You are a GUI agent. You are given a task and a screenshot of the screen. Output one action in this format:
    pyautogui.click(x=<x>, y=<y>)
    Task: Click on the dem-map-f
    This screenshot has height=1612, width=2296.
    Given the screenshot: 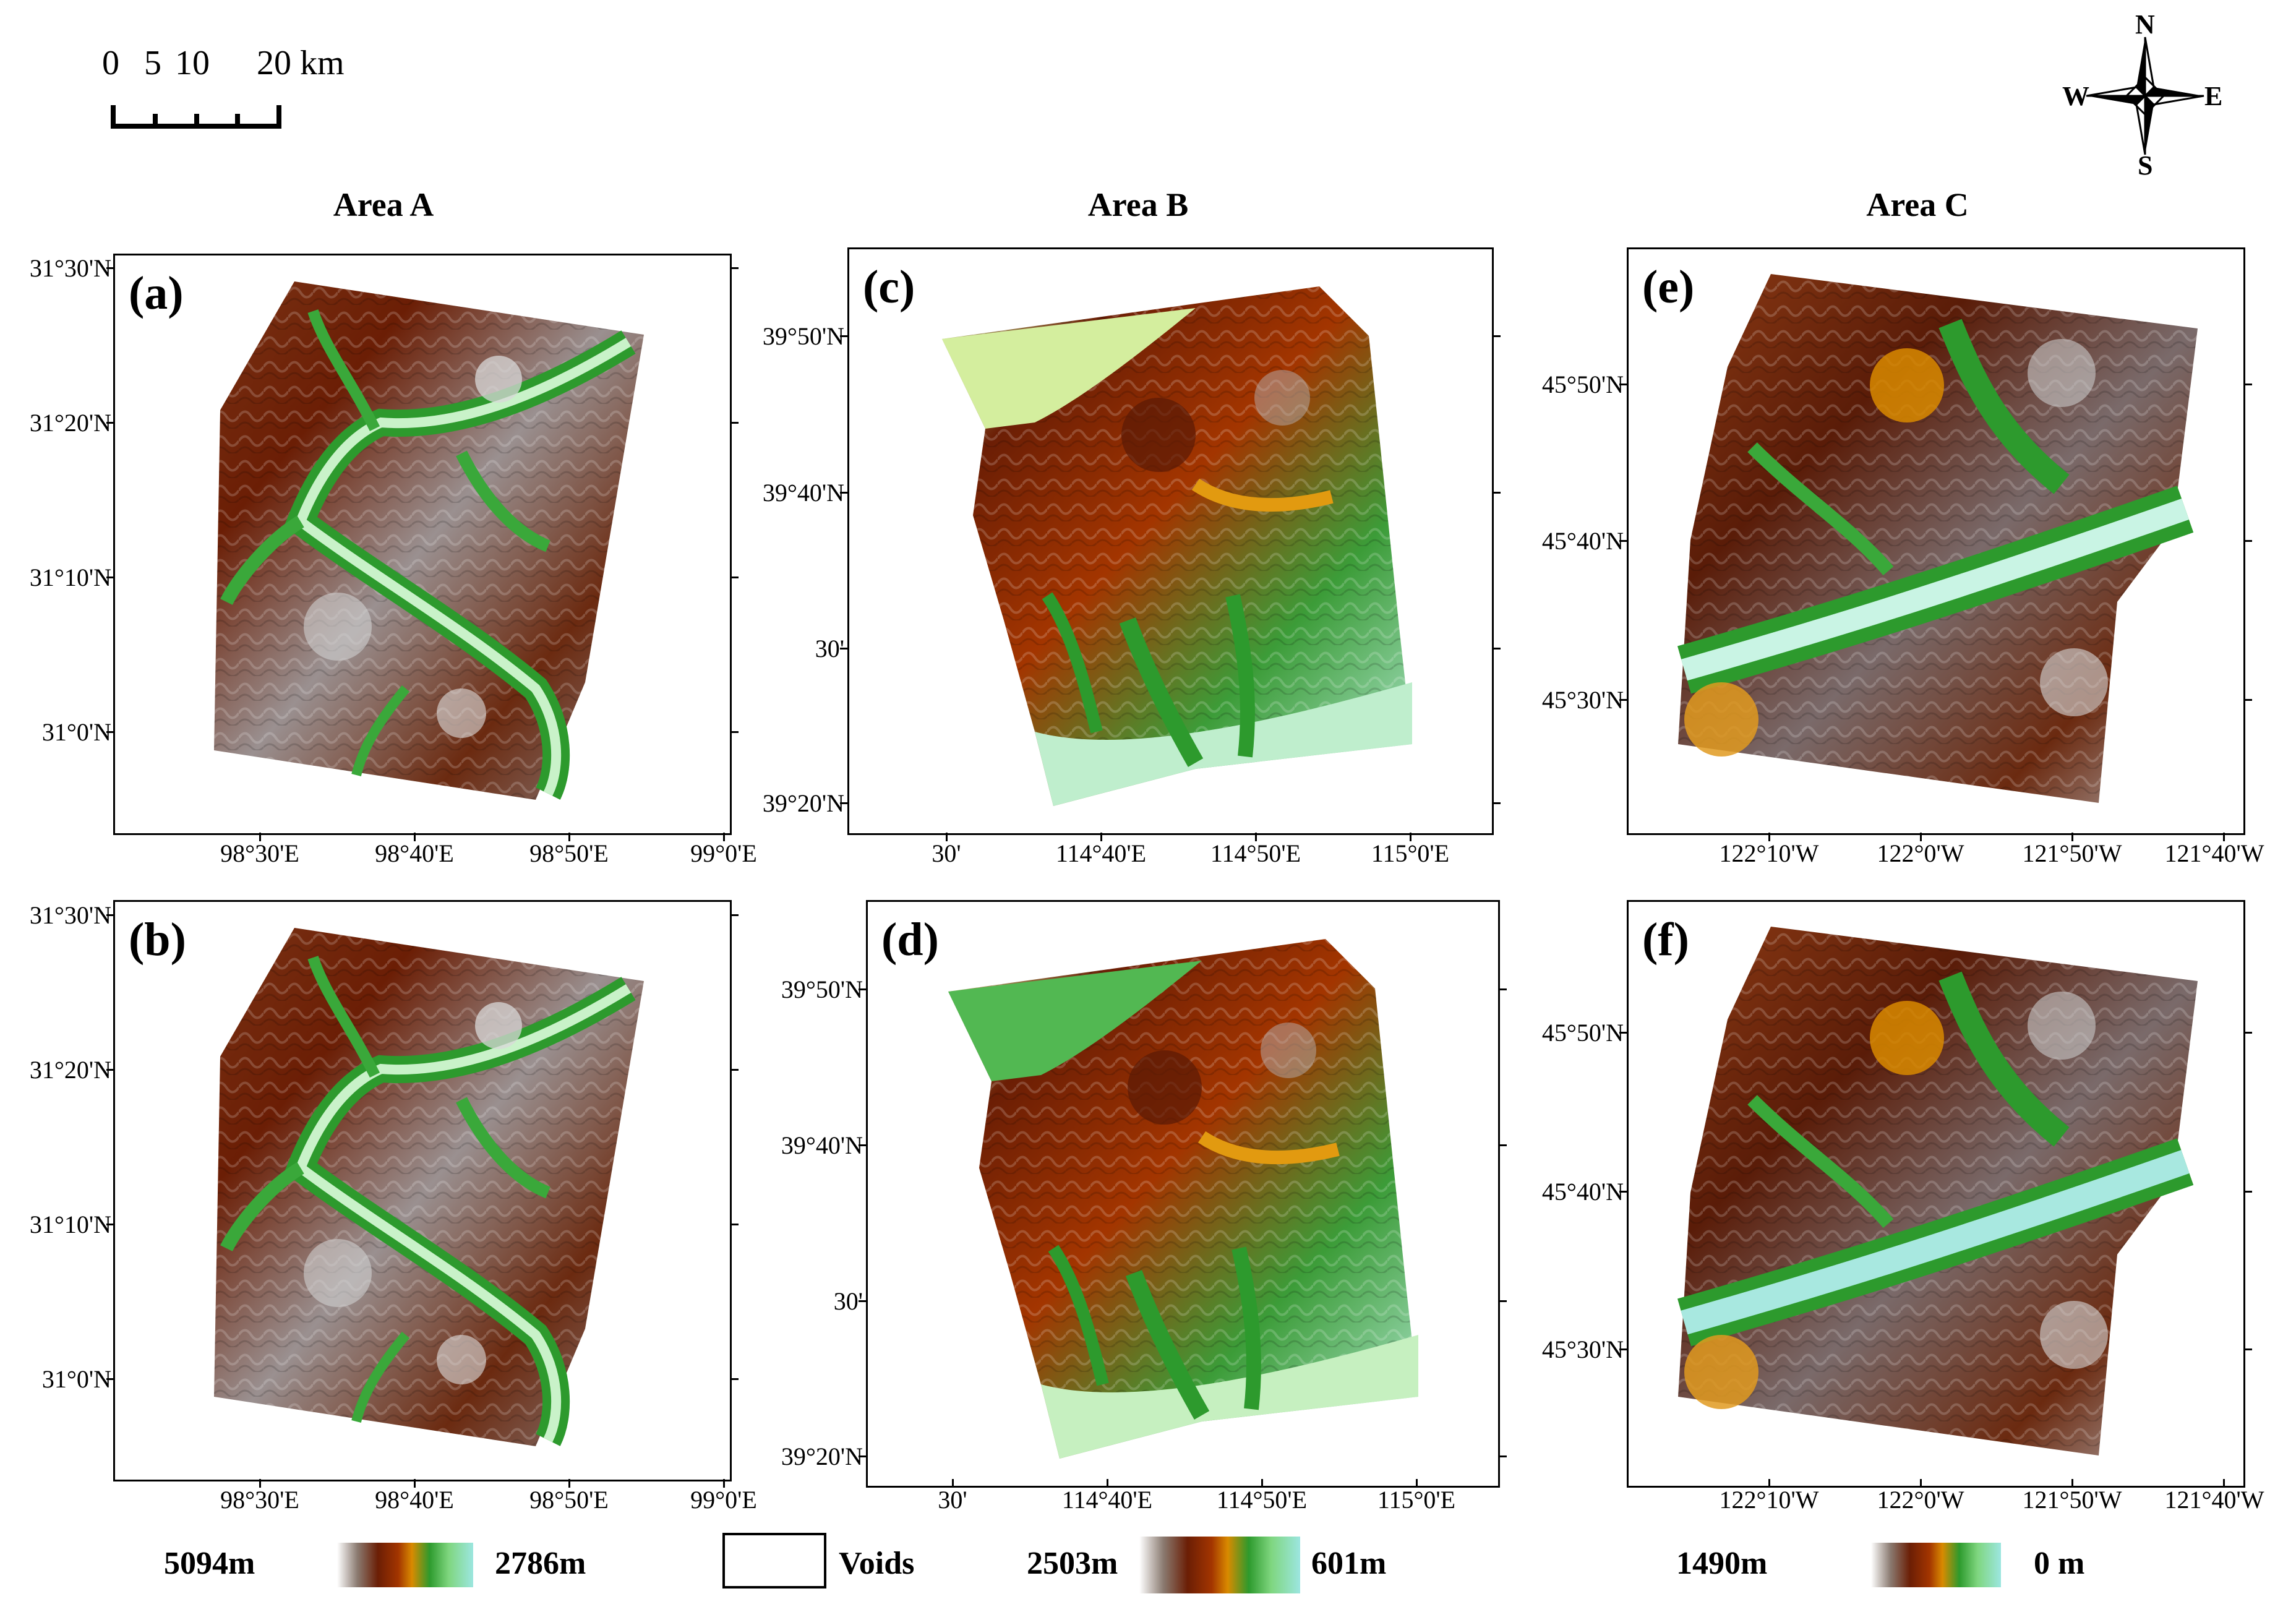 What is the action you would take?
    pyautogui.click(x=1937, y=1191)
    